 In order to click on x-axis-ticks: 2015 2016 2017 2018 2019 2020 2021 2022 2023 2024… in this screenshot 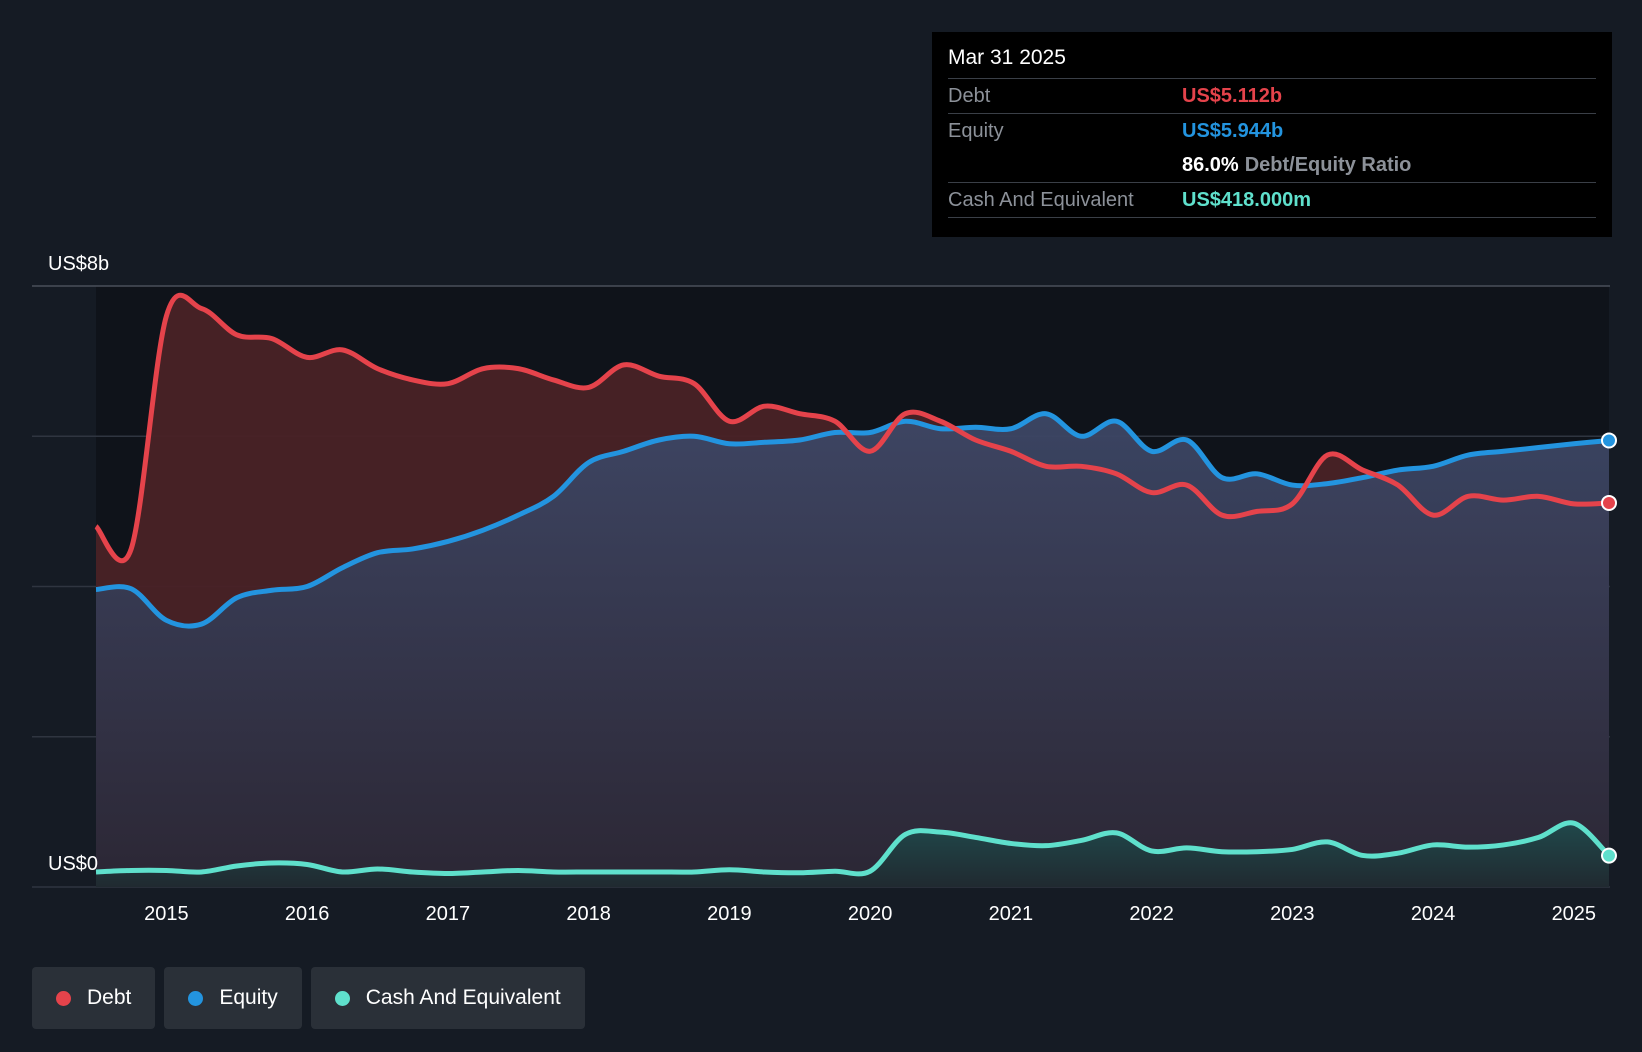, I will do `click(870, 914)`.